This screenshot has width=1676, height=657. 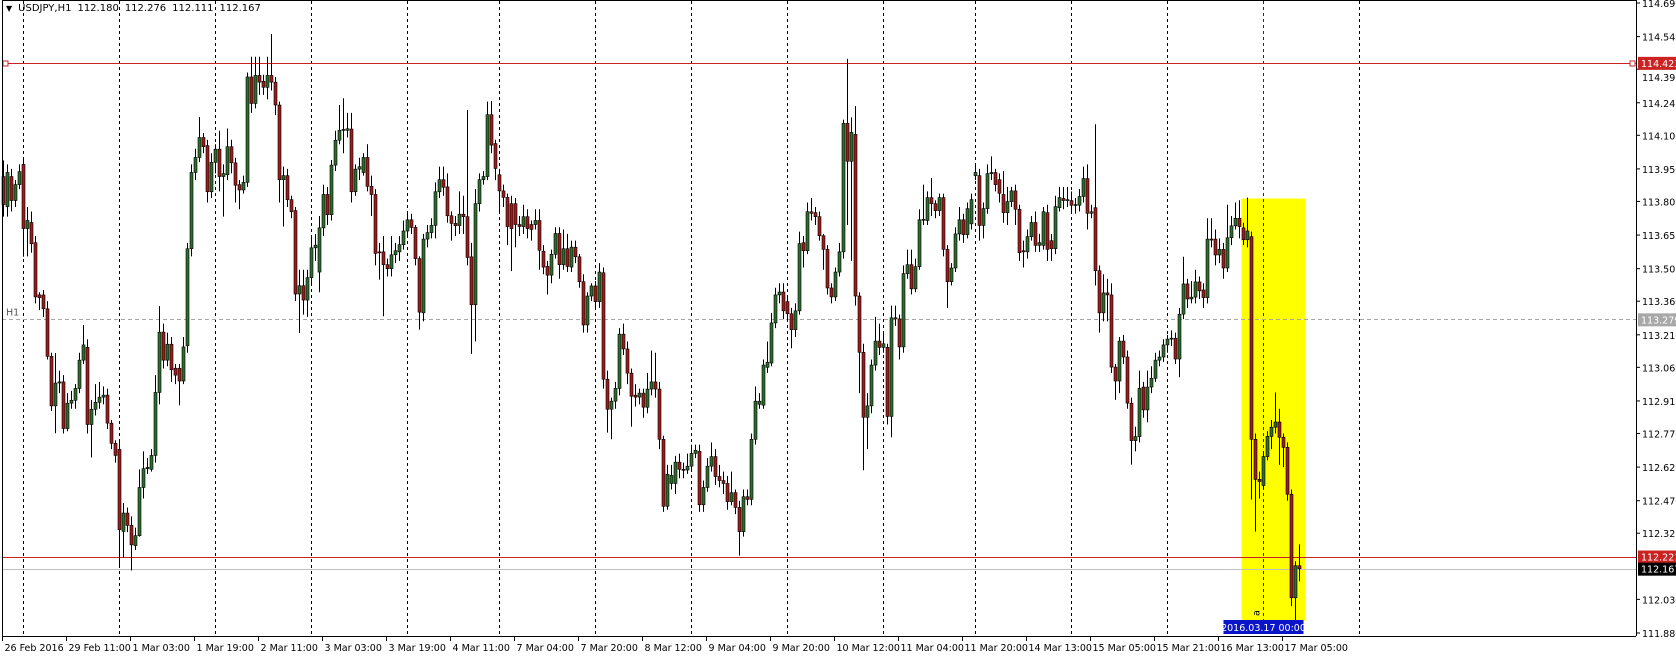 What do you see at coordinates (1257, 613) in the screenshot?
I see `vertical-line-label: a` at bounding box center [1257, 613].